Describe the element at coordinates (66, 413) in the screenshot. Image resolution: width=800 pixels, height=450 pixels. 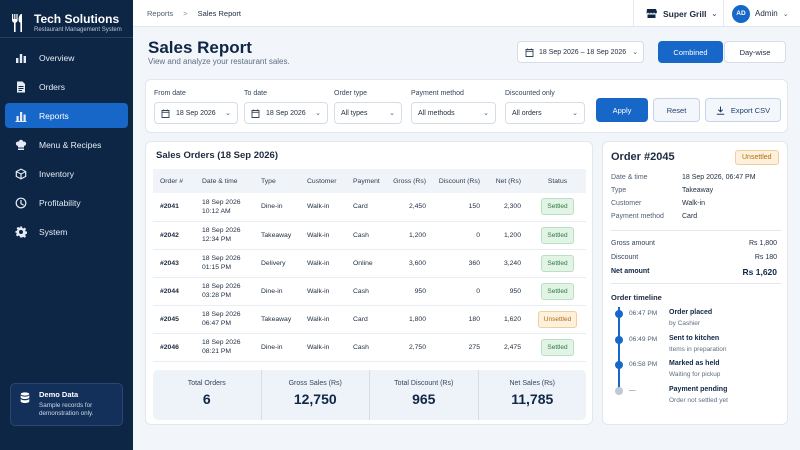
I see `demo-description-line2: demonstration only.` at that location.